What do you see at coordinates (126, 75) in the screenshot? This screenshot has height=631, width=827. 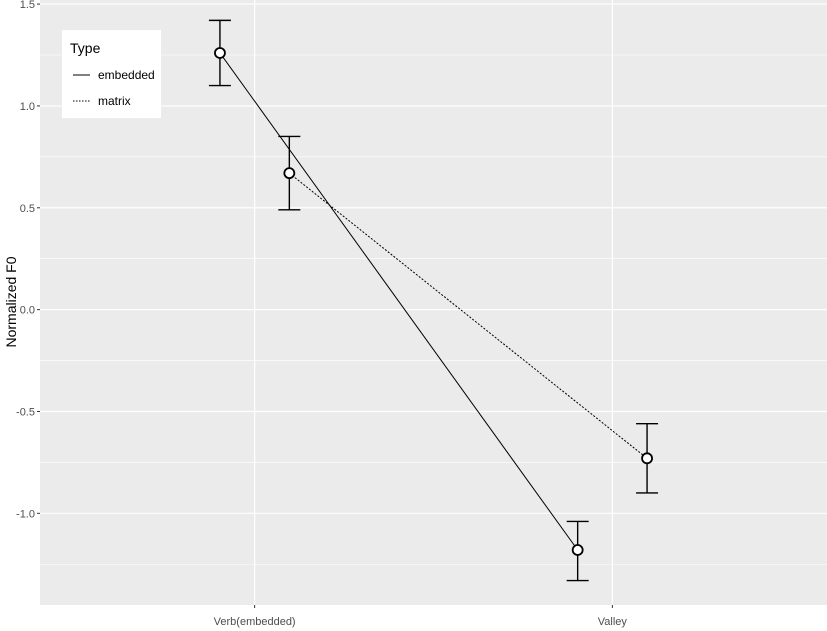 I see `legend-label-embedded: embedded` at bounding box center [126, 75].